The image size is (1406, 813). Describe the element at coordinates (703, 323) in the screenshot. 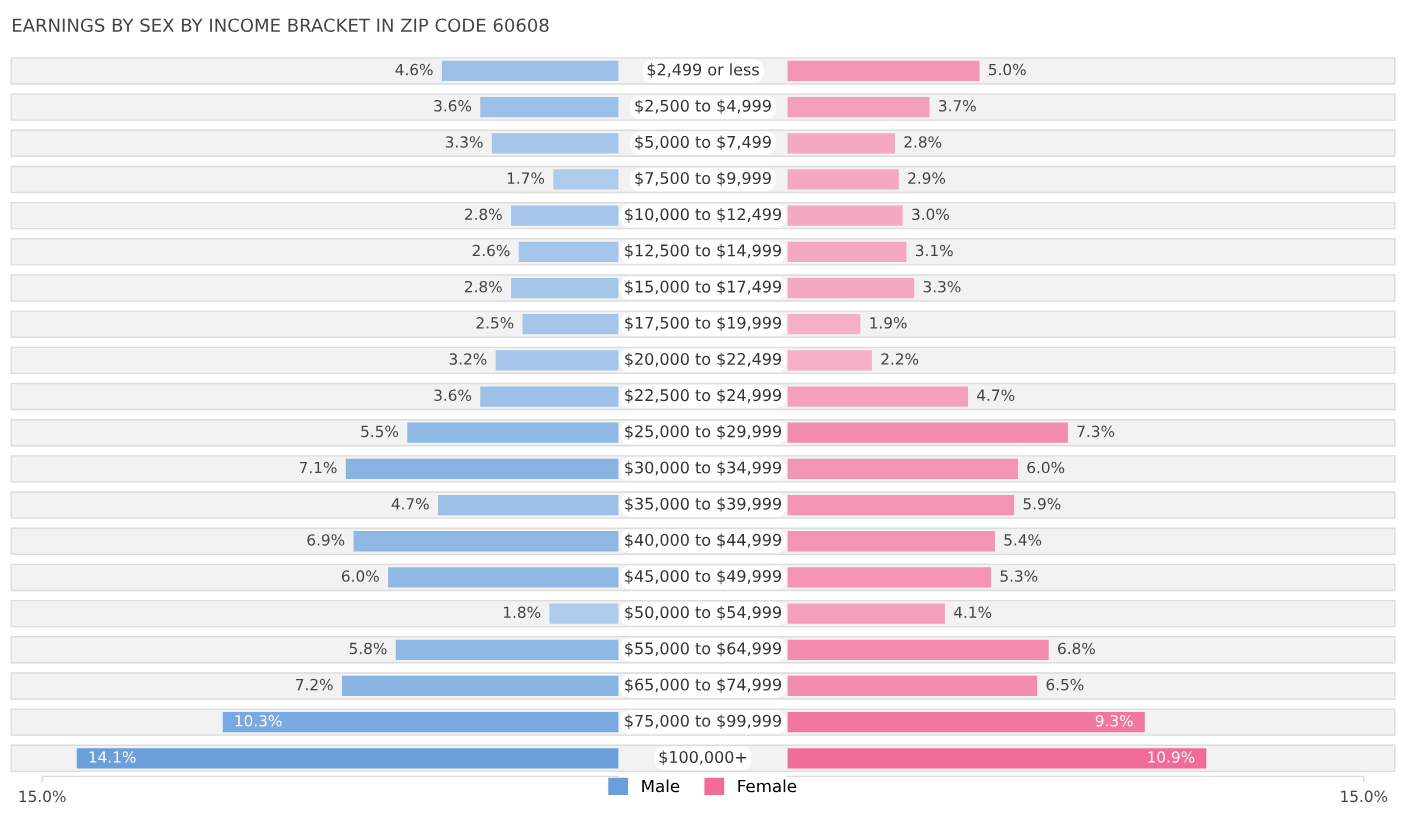

I see `y-tick-label: $17,500 to $19,999` at that location.